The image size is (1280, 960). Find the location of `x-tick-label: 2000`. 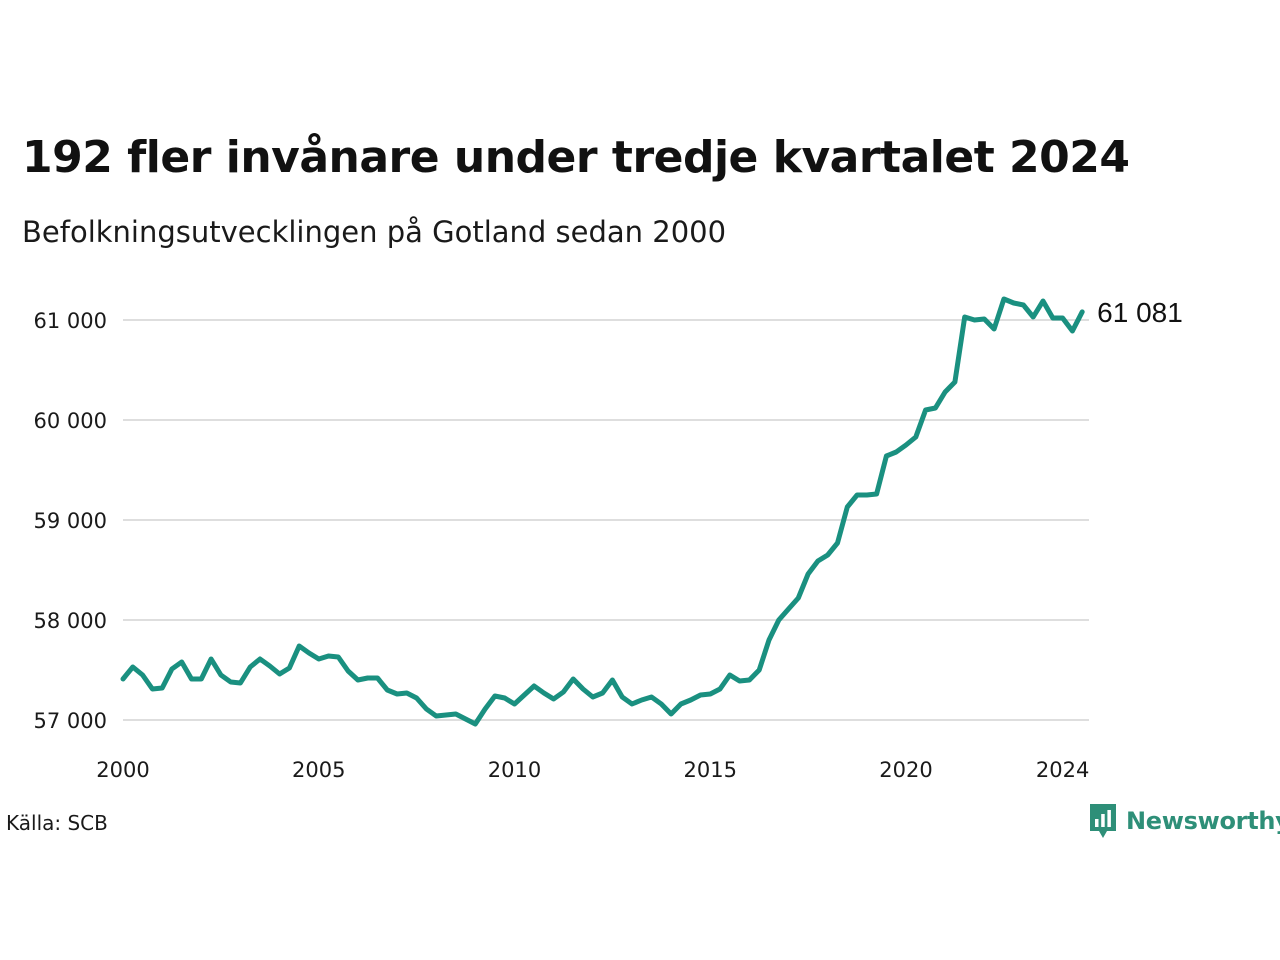

x-tick-label: 2000 is located at coordinates (122, 770).